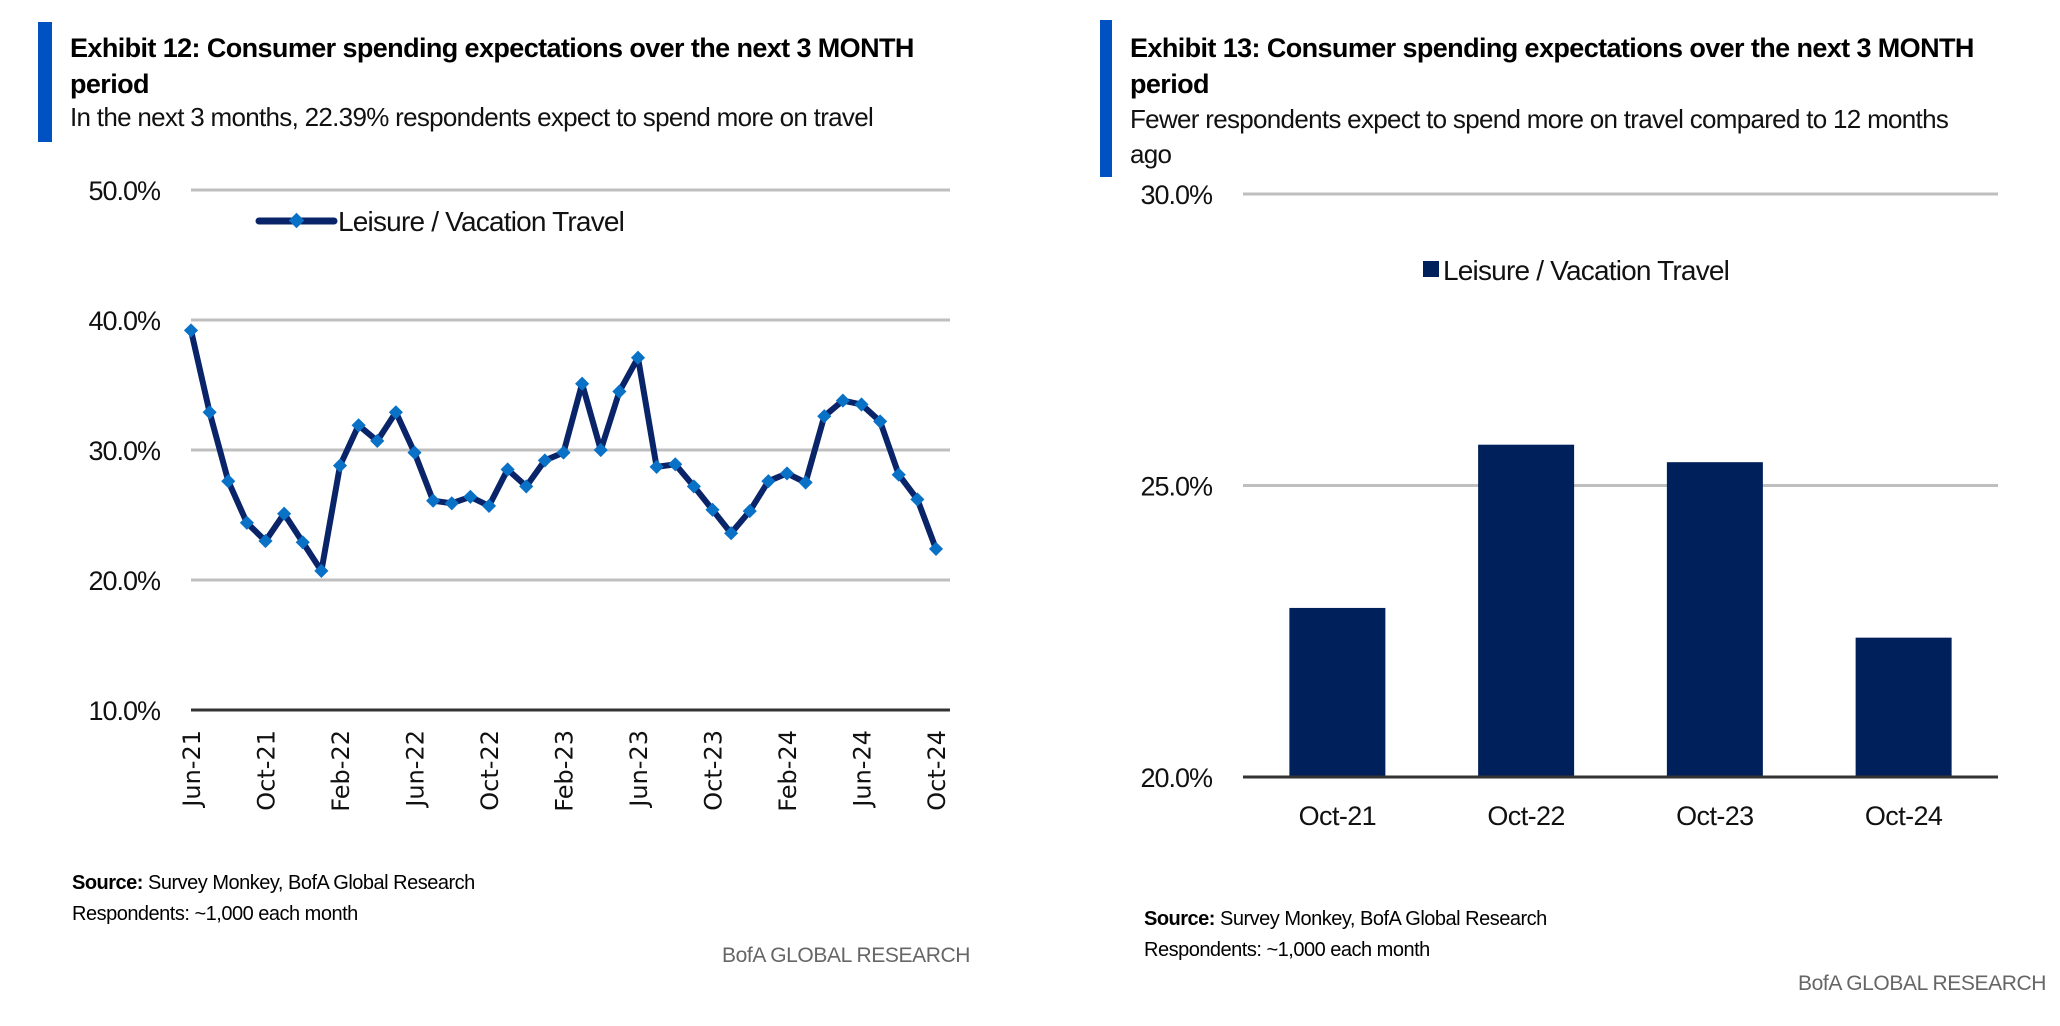  What do you see at coordinates (1620, 339) in the screenshot?
I see `bar-chart-gridlines` at bounding box center [1620, 339].